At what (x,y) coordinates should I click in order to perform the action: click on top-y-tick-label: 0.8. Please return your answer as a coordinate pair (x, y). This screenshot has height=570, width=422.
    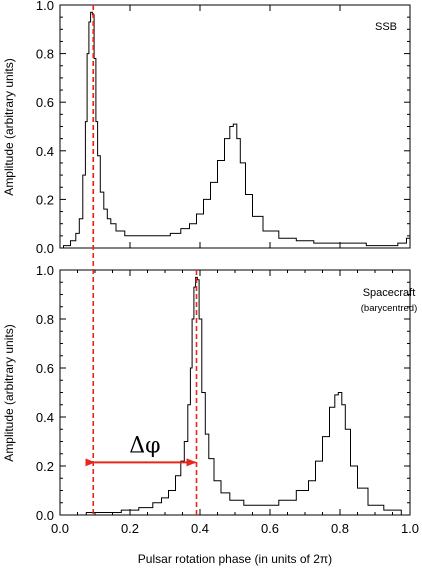
    Looking at the image, I should click on (45, 54).